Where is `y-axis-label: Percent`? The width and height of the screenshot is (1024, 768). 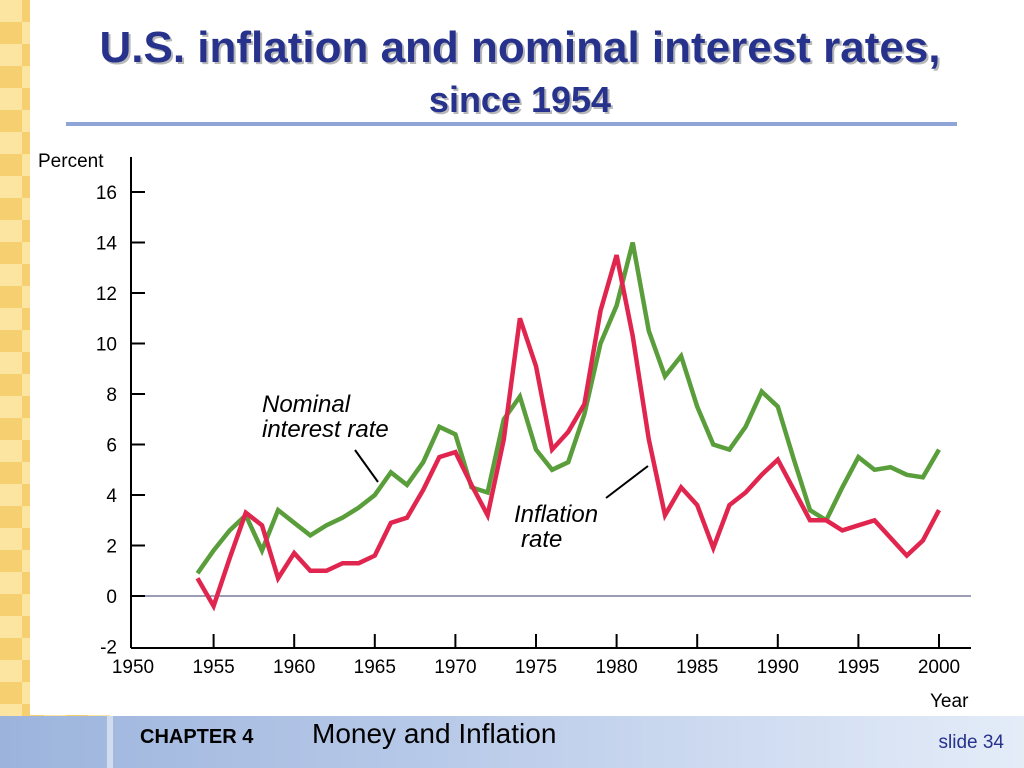 y-axis-label: Percent is located at coordinates (71, 161).